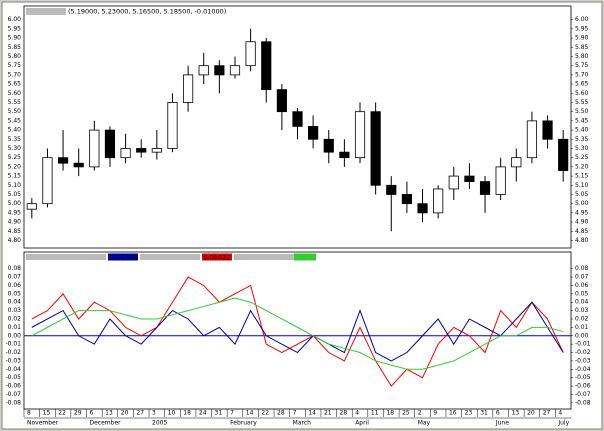 This screenshot has width=604, height=431. What do you see at coordinates (15, 130) in the screenshot?
I see `y-tick-label: 5.40` at bounding box center [15, 130].